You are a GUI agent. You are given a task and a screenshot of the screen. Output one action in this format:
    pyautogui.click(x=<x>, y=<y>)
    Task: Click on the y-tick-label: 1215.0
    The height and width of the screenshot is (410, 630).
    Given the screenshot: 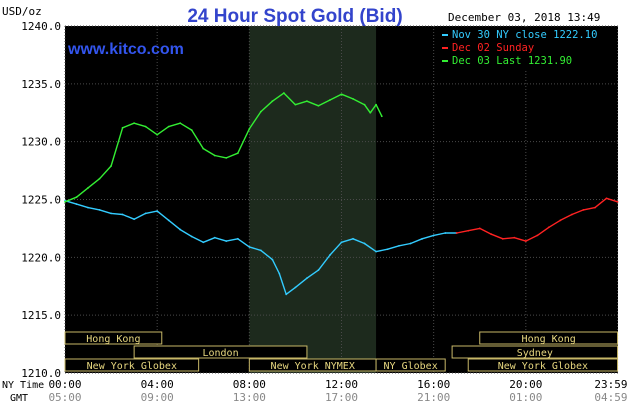 What is the action you would take?
    pyautogui.click(x=41, y=315)
    